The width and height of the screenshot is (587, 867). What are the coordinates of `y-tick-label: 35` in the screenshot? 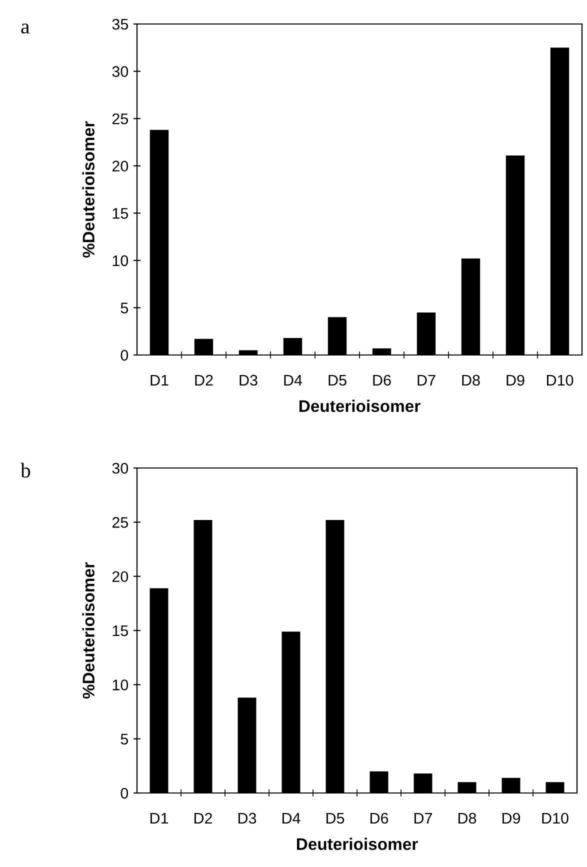 It's located at (120, 24).